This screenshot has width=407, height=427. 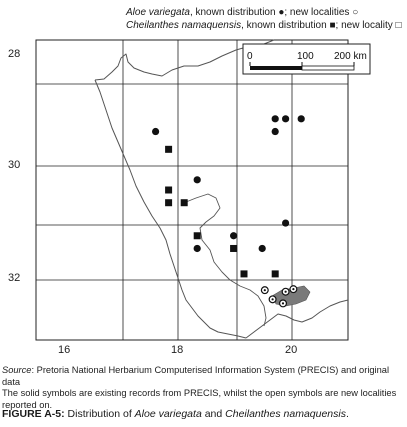 What do you see at coordinates (99, 414) in the screenshot?
I see `figure-text-1: Distribution of` at bounding box center [99, 414].